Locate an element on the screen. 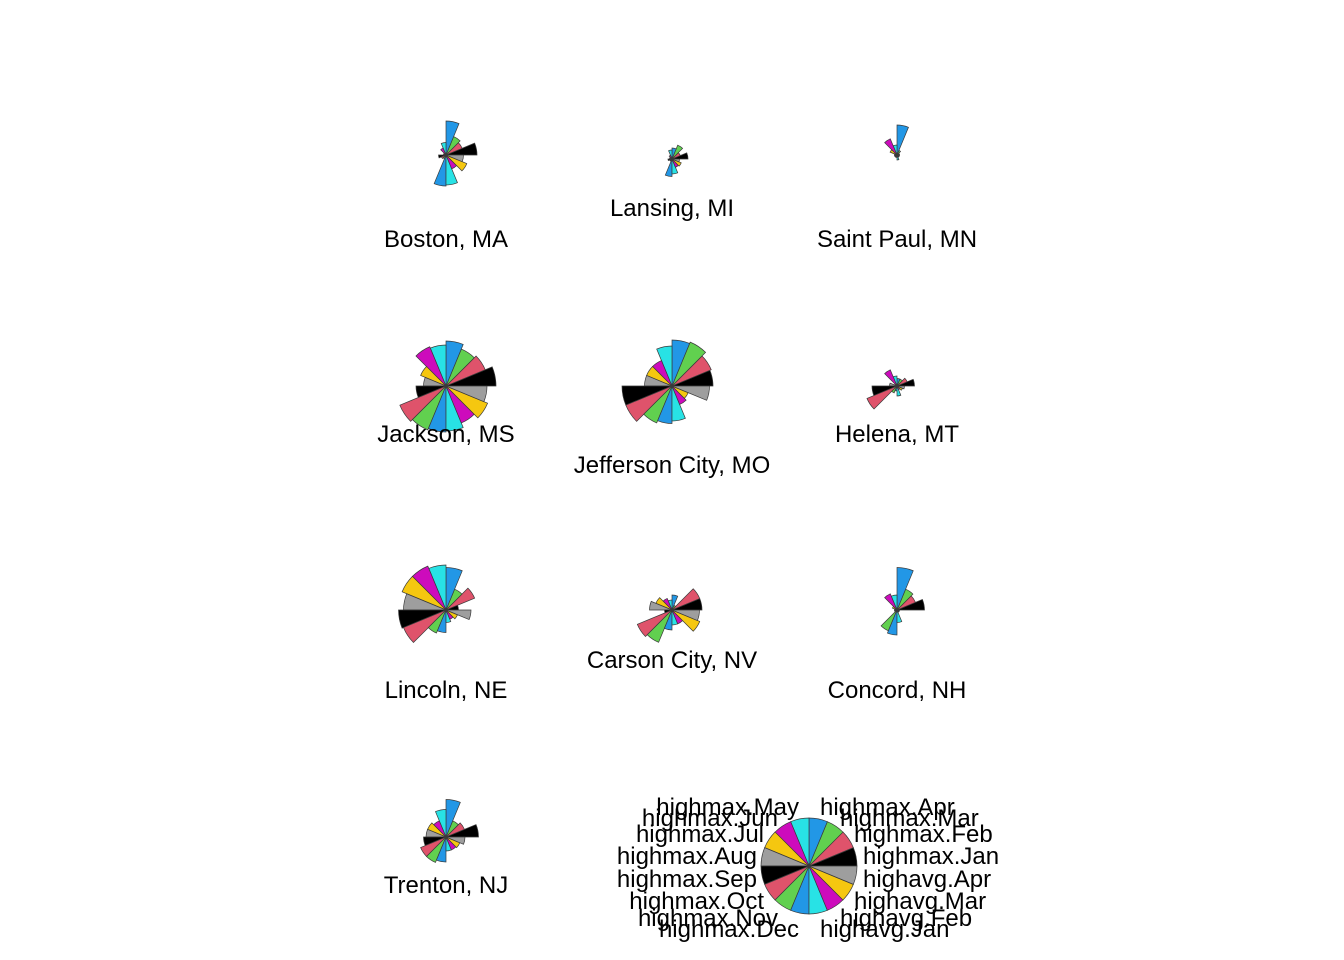  star-label-boston: Boston, MA is located at coordinates (446, 239).